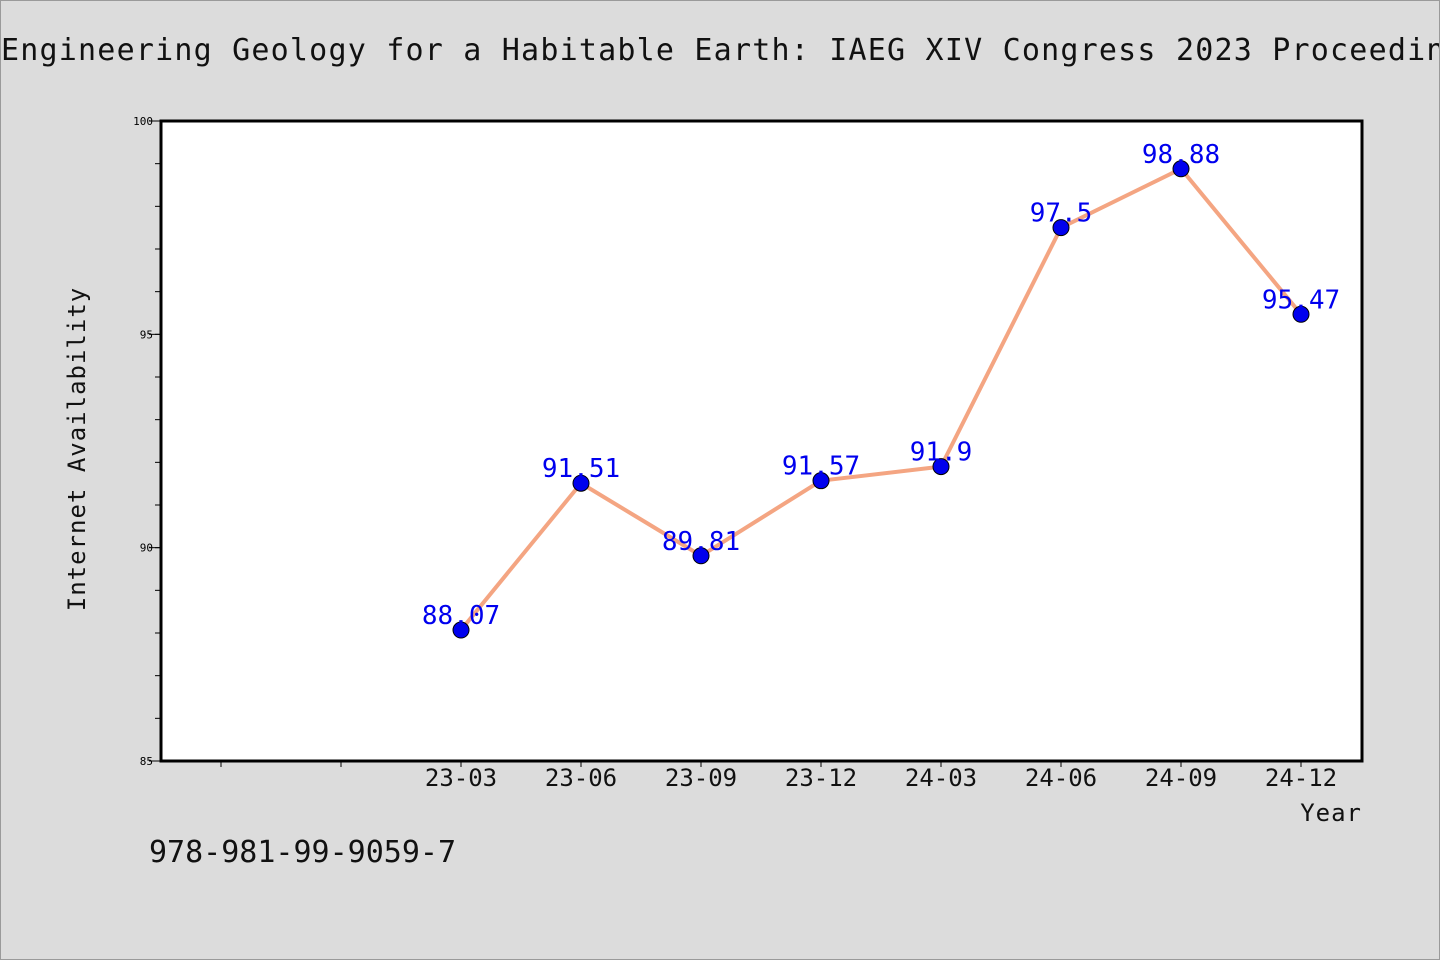 This screenshot has height=960, width=1440. Describe the element at coordinates (1061, 778) in the screenshot. I see `x-tick-label: 24-06` at that location.